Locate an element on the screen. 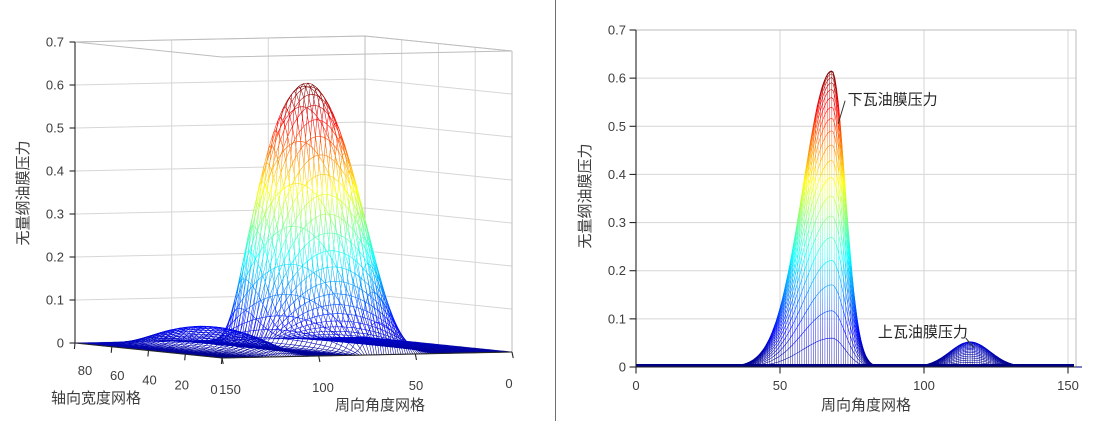  z-tick-label: 0.6 is located at coordinates (55, 85).